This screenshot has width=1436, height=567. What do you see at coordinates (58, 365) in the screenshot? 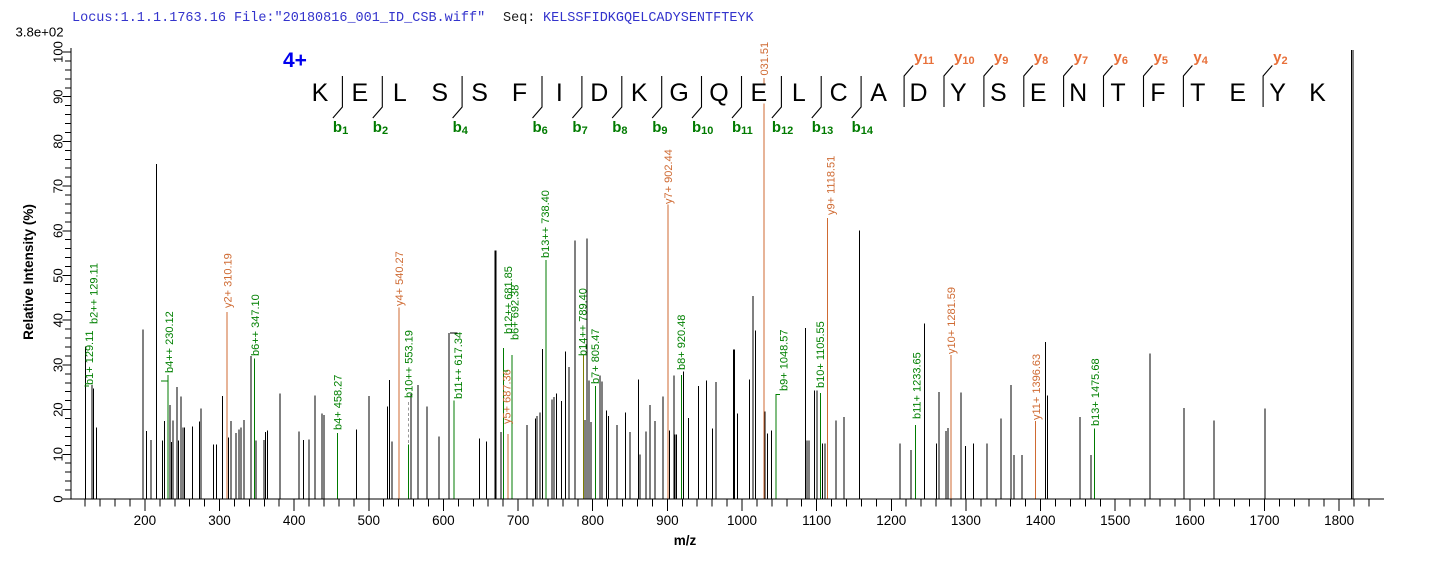
I see `svg-text: 30` at bounding box center [58, 365].